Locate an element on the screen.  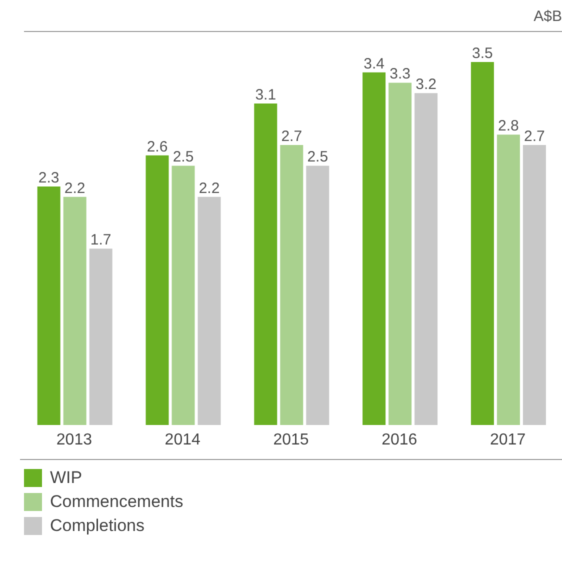
data-label: 2.6 is located at coordinates (157, 147).